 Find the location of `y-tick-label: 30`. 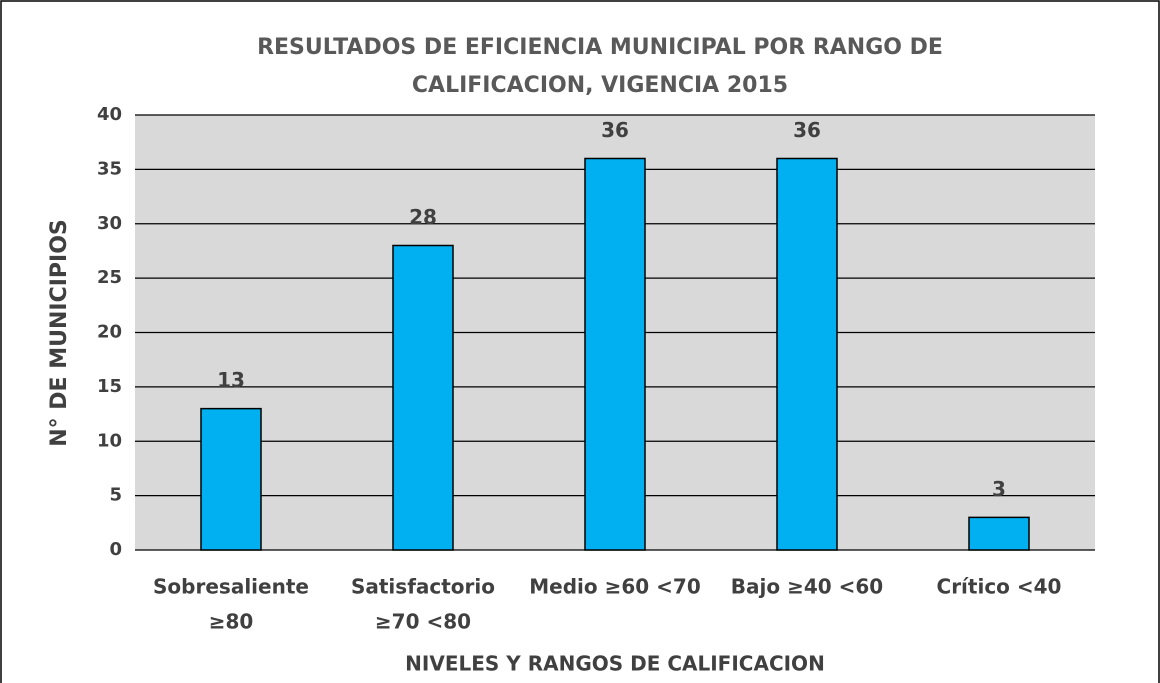

y-tick-label: 30 is located at coordinates (109, 223).